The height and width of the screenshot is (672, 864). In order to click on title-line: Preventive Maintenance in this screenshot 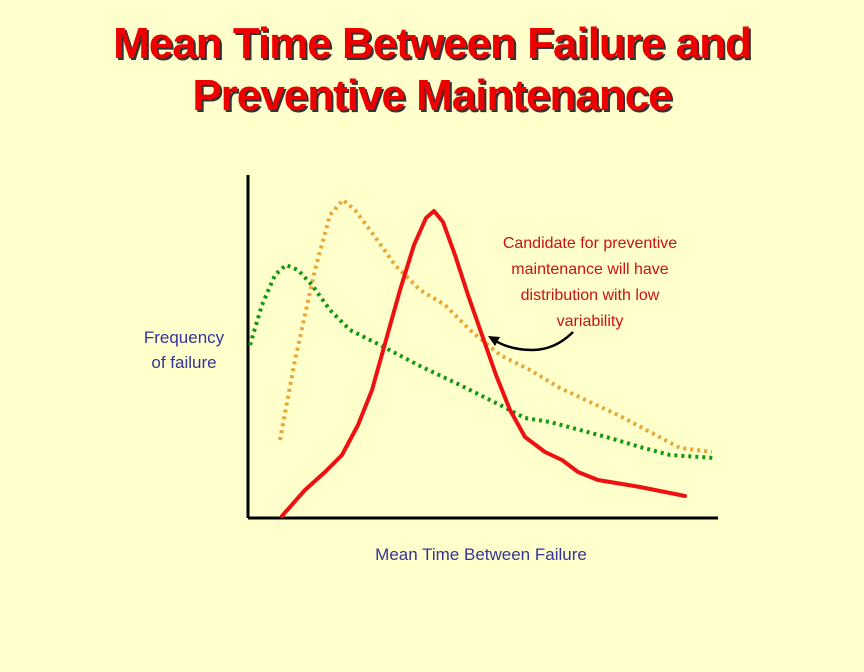, I will do `click(431, 95)`.